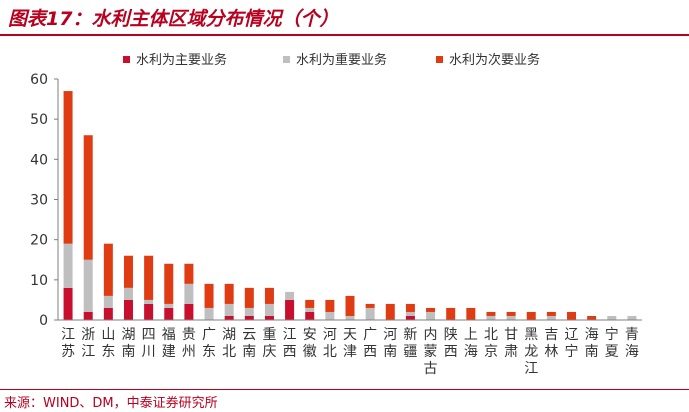 The height and width of the screenshot is (412, 689). What do you see at coordinates (451, 335) in the screenshot?
I see `x-tick-label: 陕` at bounding box center [451, 335].